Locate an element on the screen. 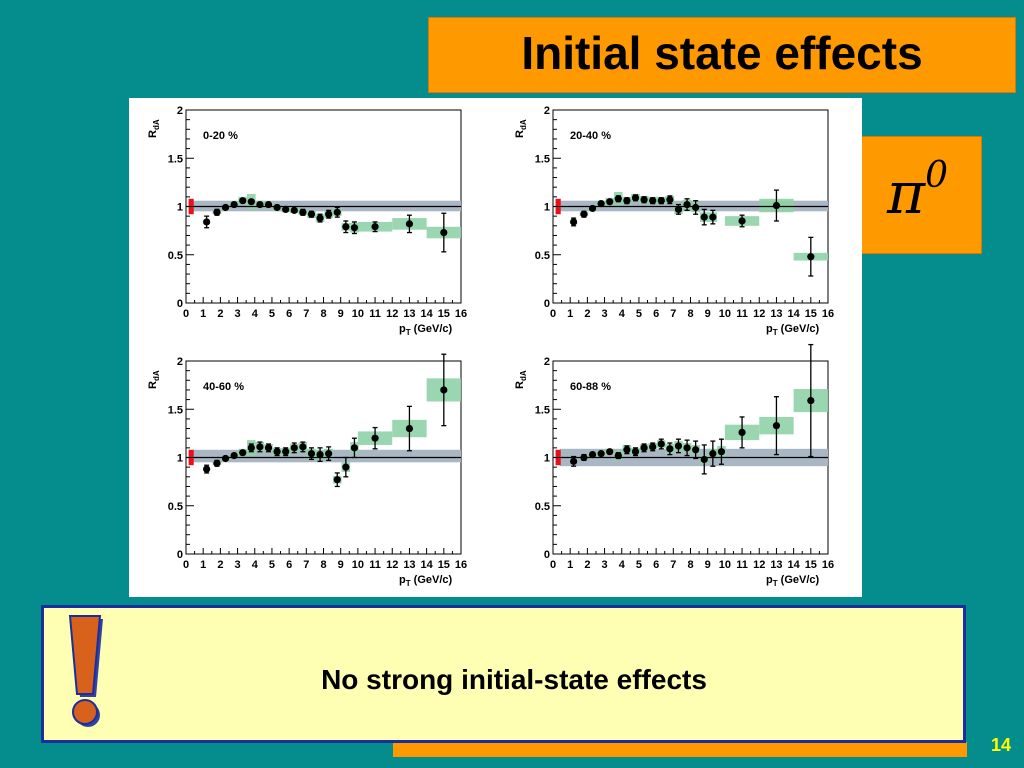 Image resolution: width=1024 pixels, height=768 pixels. panel-title: 20-40 % is located at coordinates (590, 136).